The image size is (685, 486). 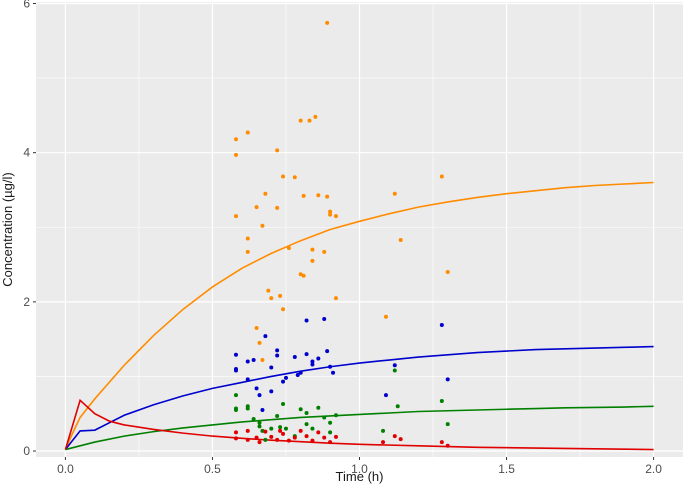 What do you see at coordinates (359, 469) in the screenshot?
I see `x-tick-label: 1.0` at bounding box center [359, 469].